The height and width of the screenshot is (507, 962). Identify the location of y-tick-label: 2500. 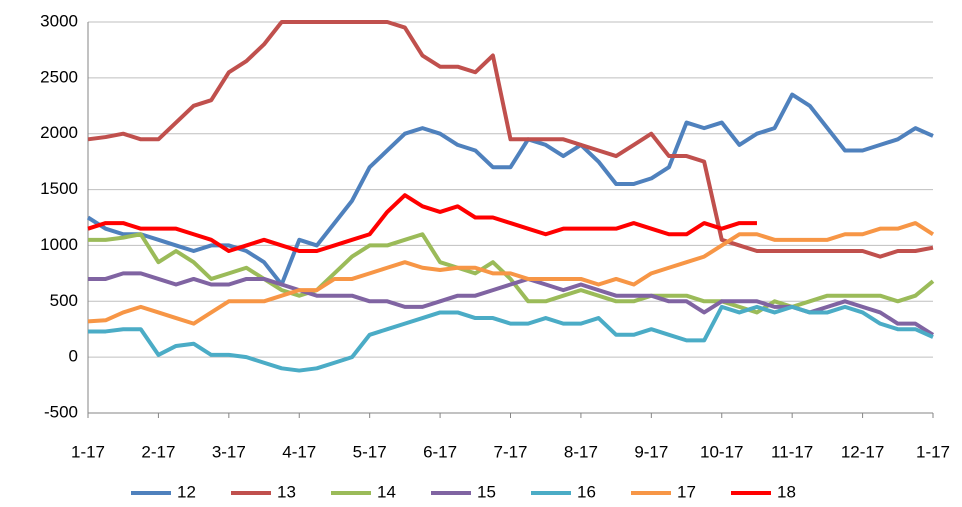
(59, 76).